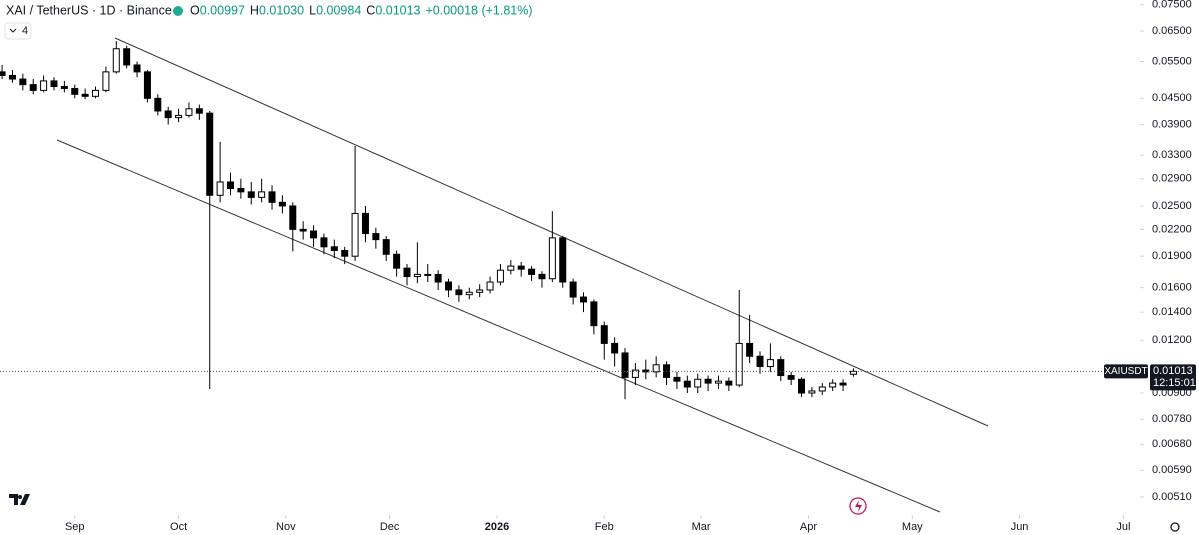  What do you see at coordinates (222, 10) in the screenshot?
I see `ohlc-value: 0.00997` at bounding box center [222, 10].